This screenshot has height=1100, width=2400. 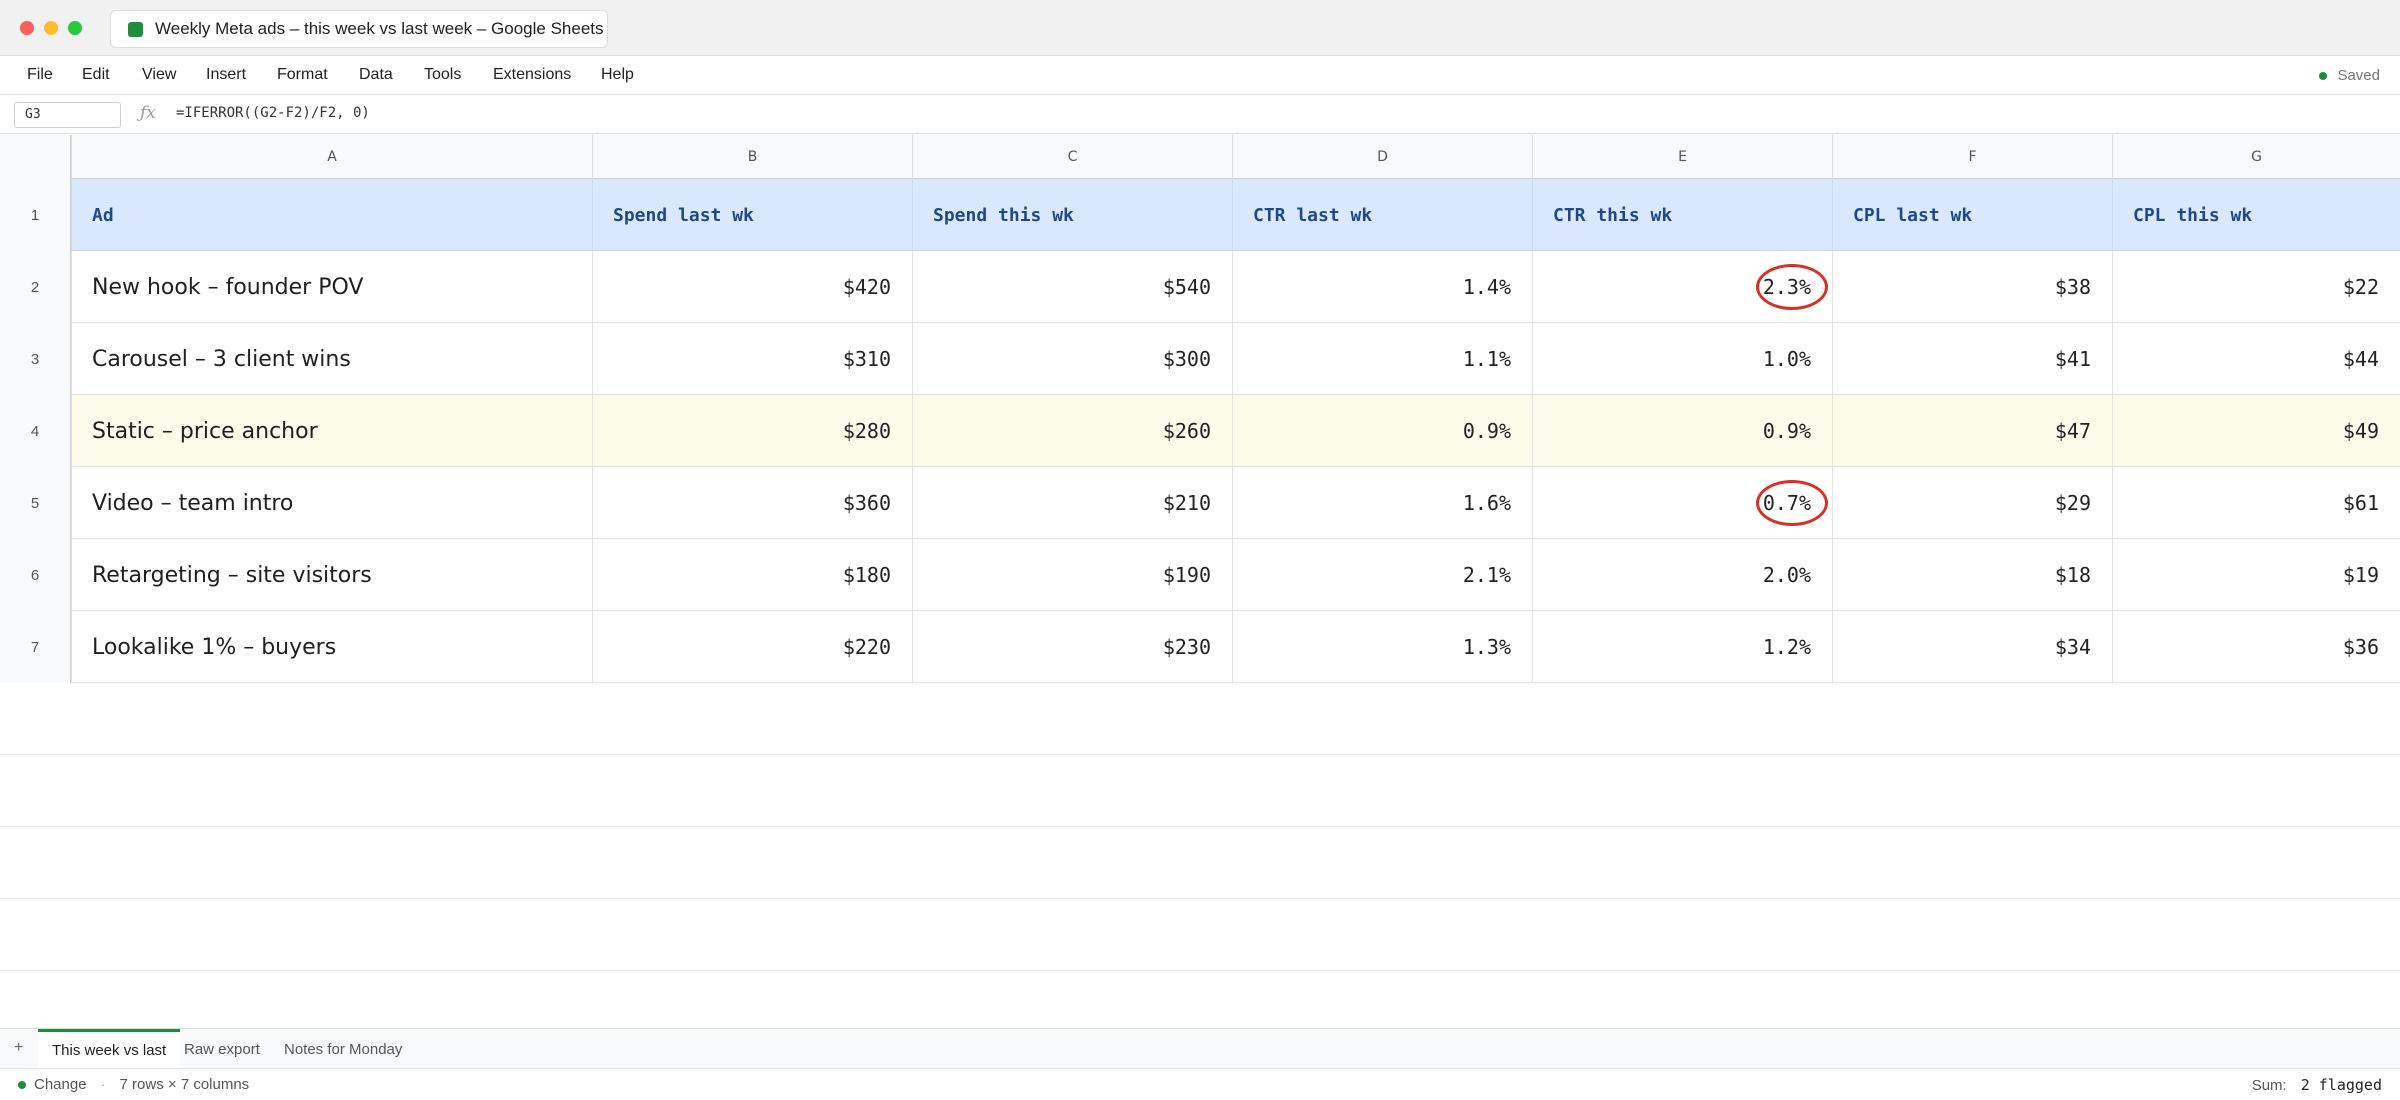 I want to click on cell-cpl-this: $36, so click(x=2256, y=647).